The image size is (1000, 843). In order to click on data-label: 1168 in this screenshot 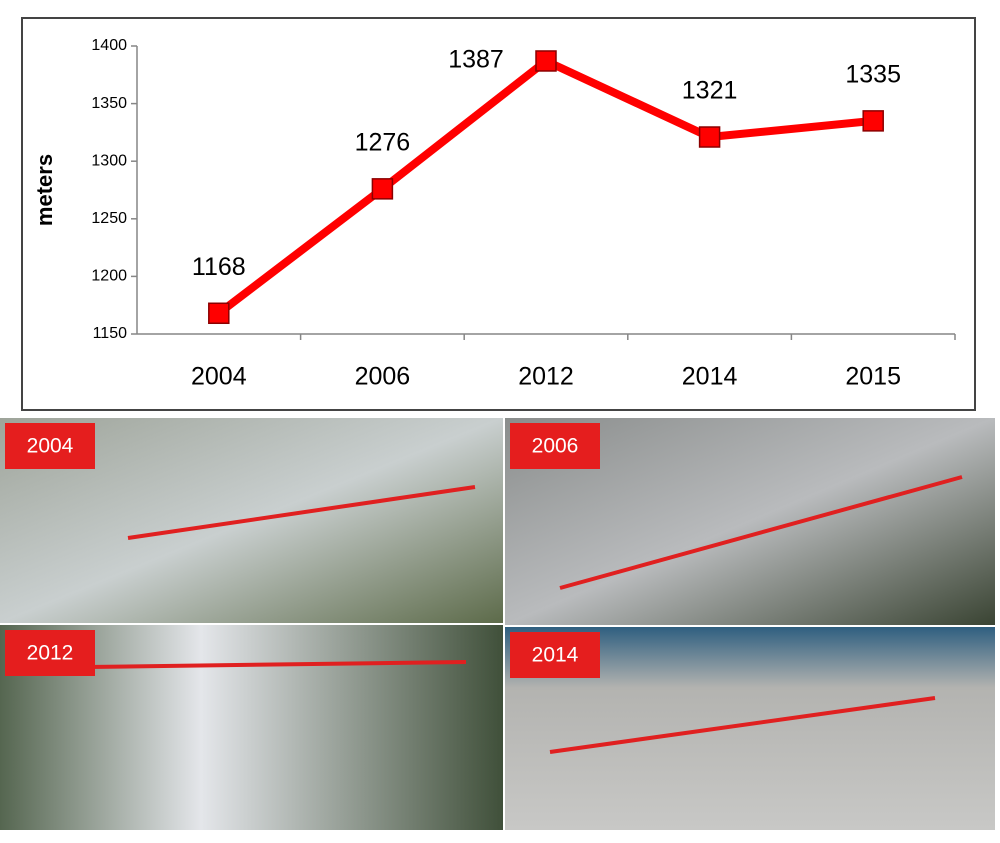, I will do `click(219, 267)`.